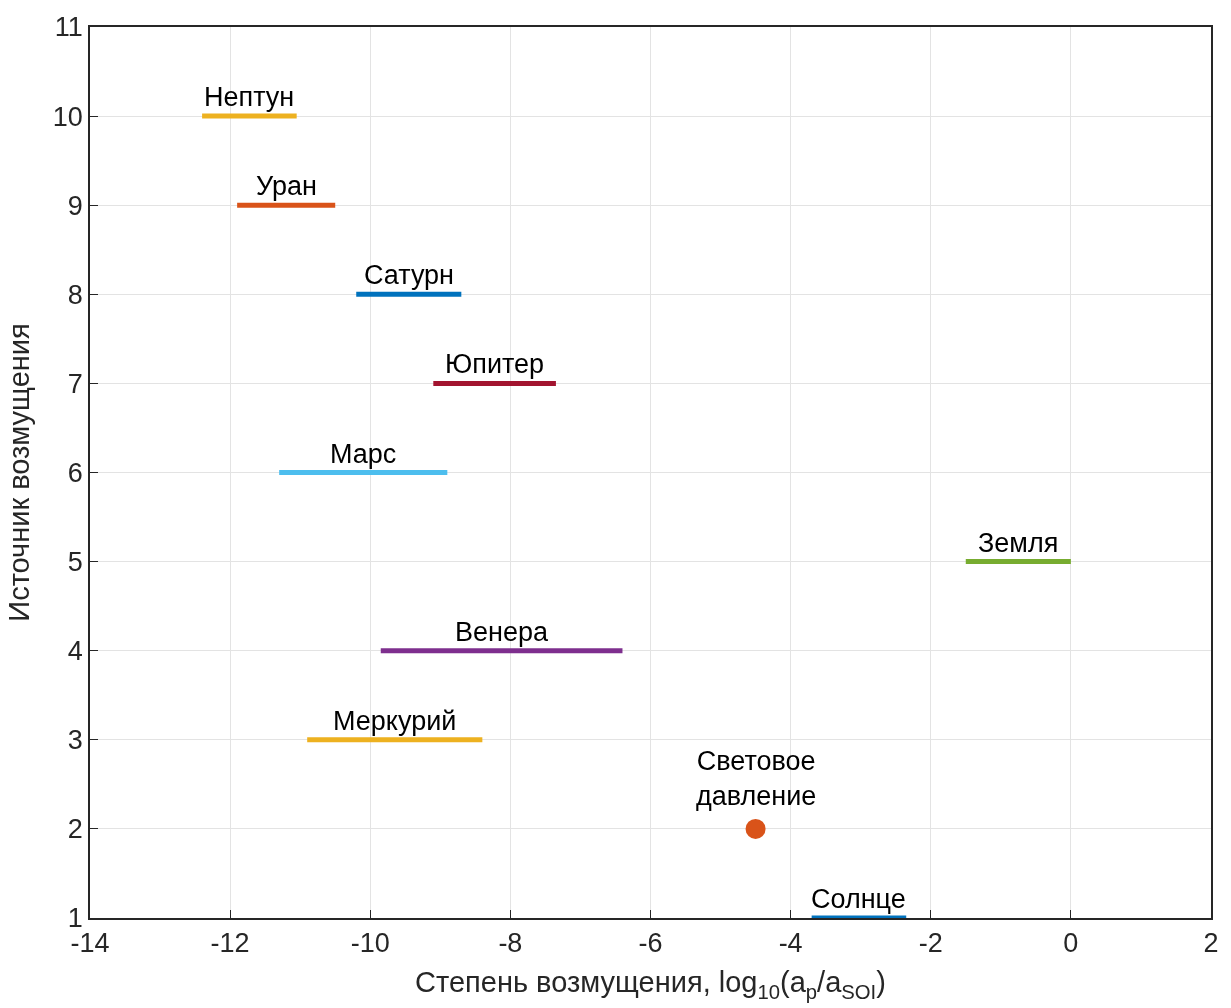 Image resolution: width=1231 pixels, height=1008 pixels. What do you see at coordinates (756, 779) in the screenshot?
I see `series-label: Световое давление` at bounding box center [756, 779].